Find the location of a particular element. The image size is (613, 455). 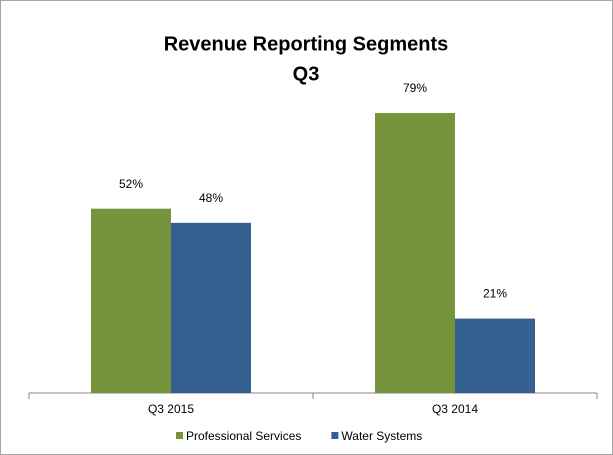

chart-title: Revenue Reporting Segments is located at coordinates (306, 44).